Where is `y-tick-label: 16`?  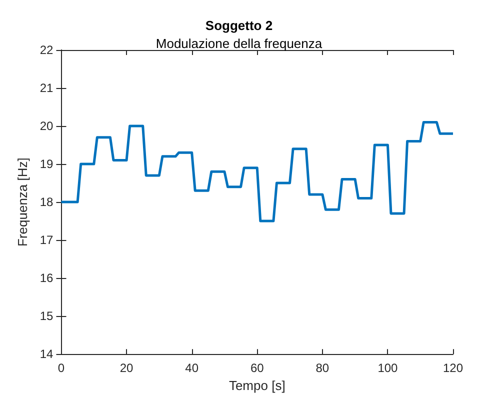 y-tick-label: 16 is located at coordinates (47, 278).